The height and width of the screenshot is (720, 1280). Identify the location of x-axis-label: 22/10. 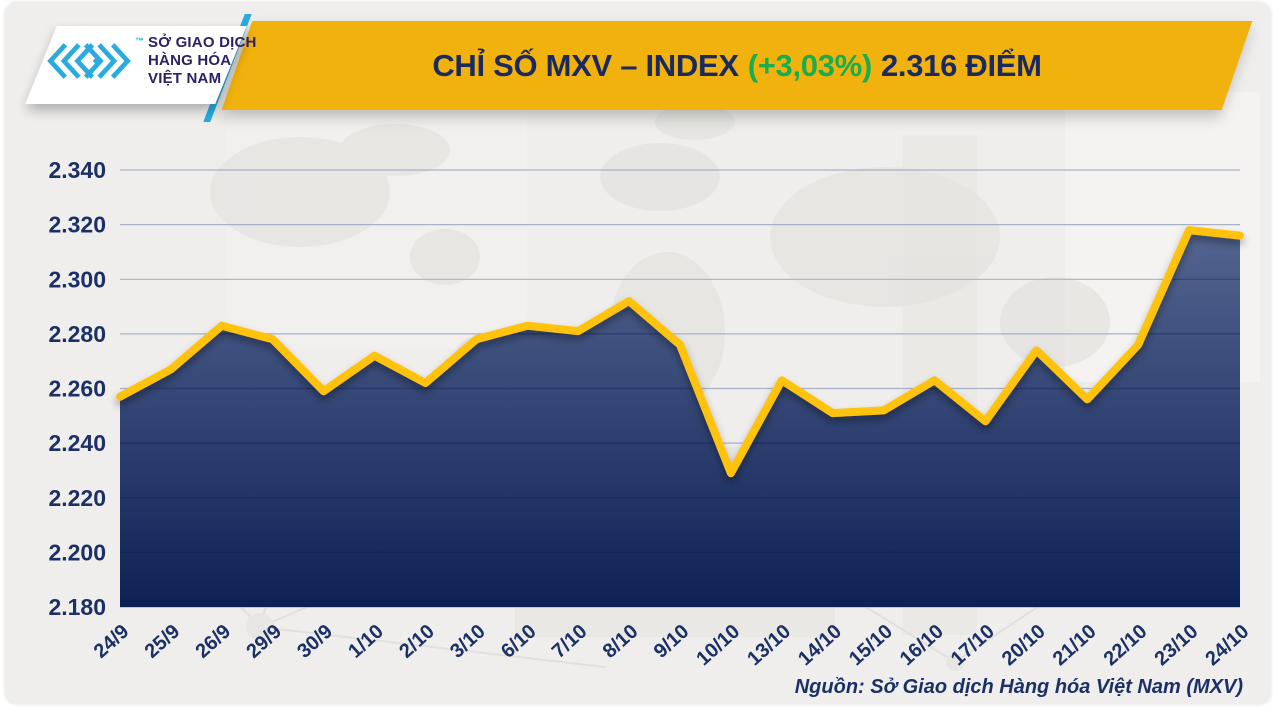
(1126, 645).